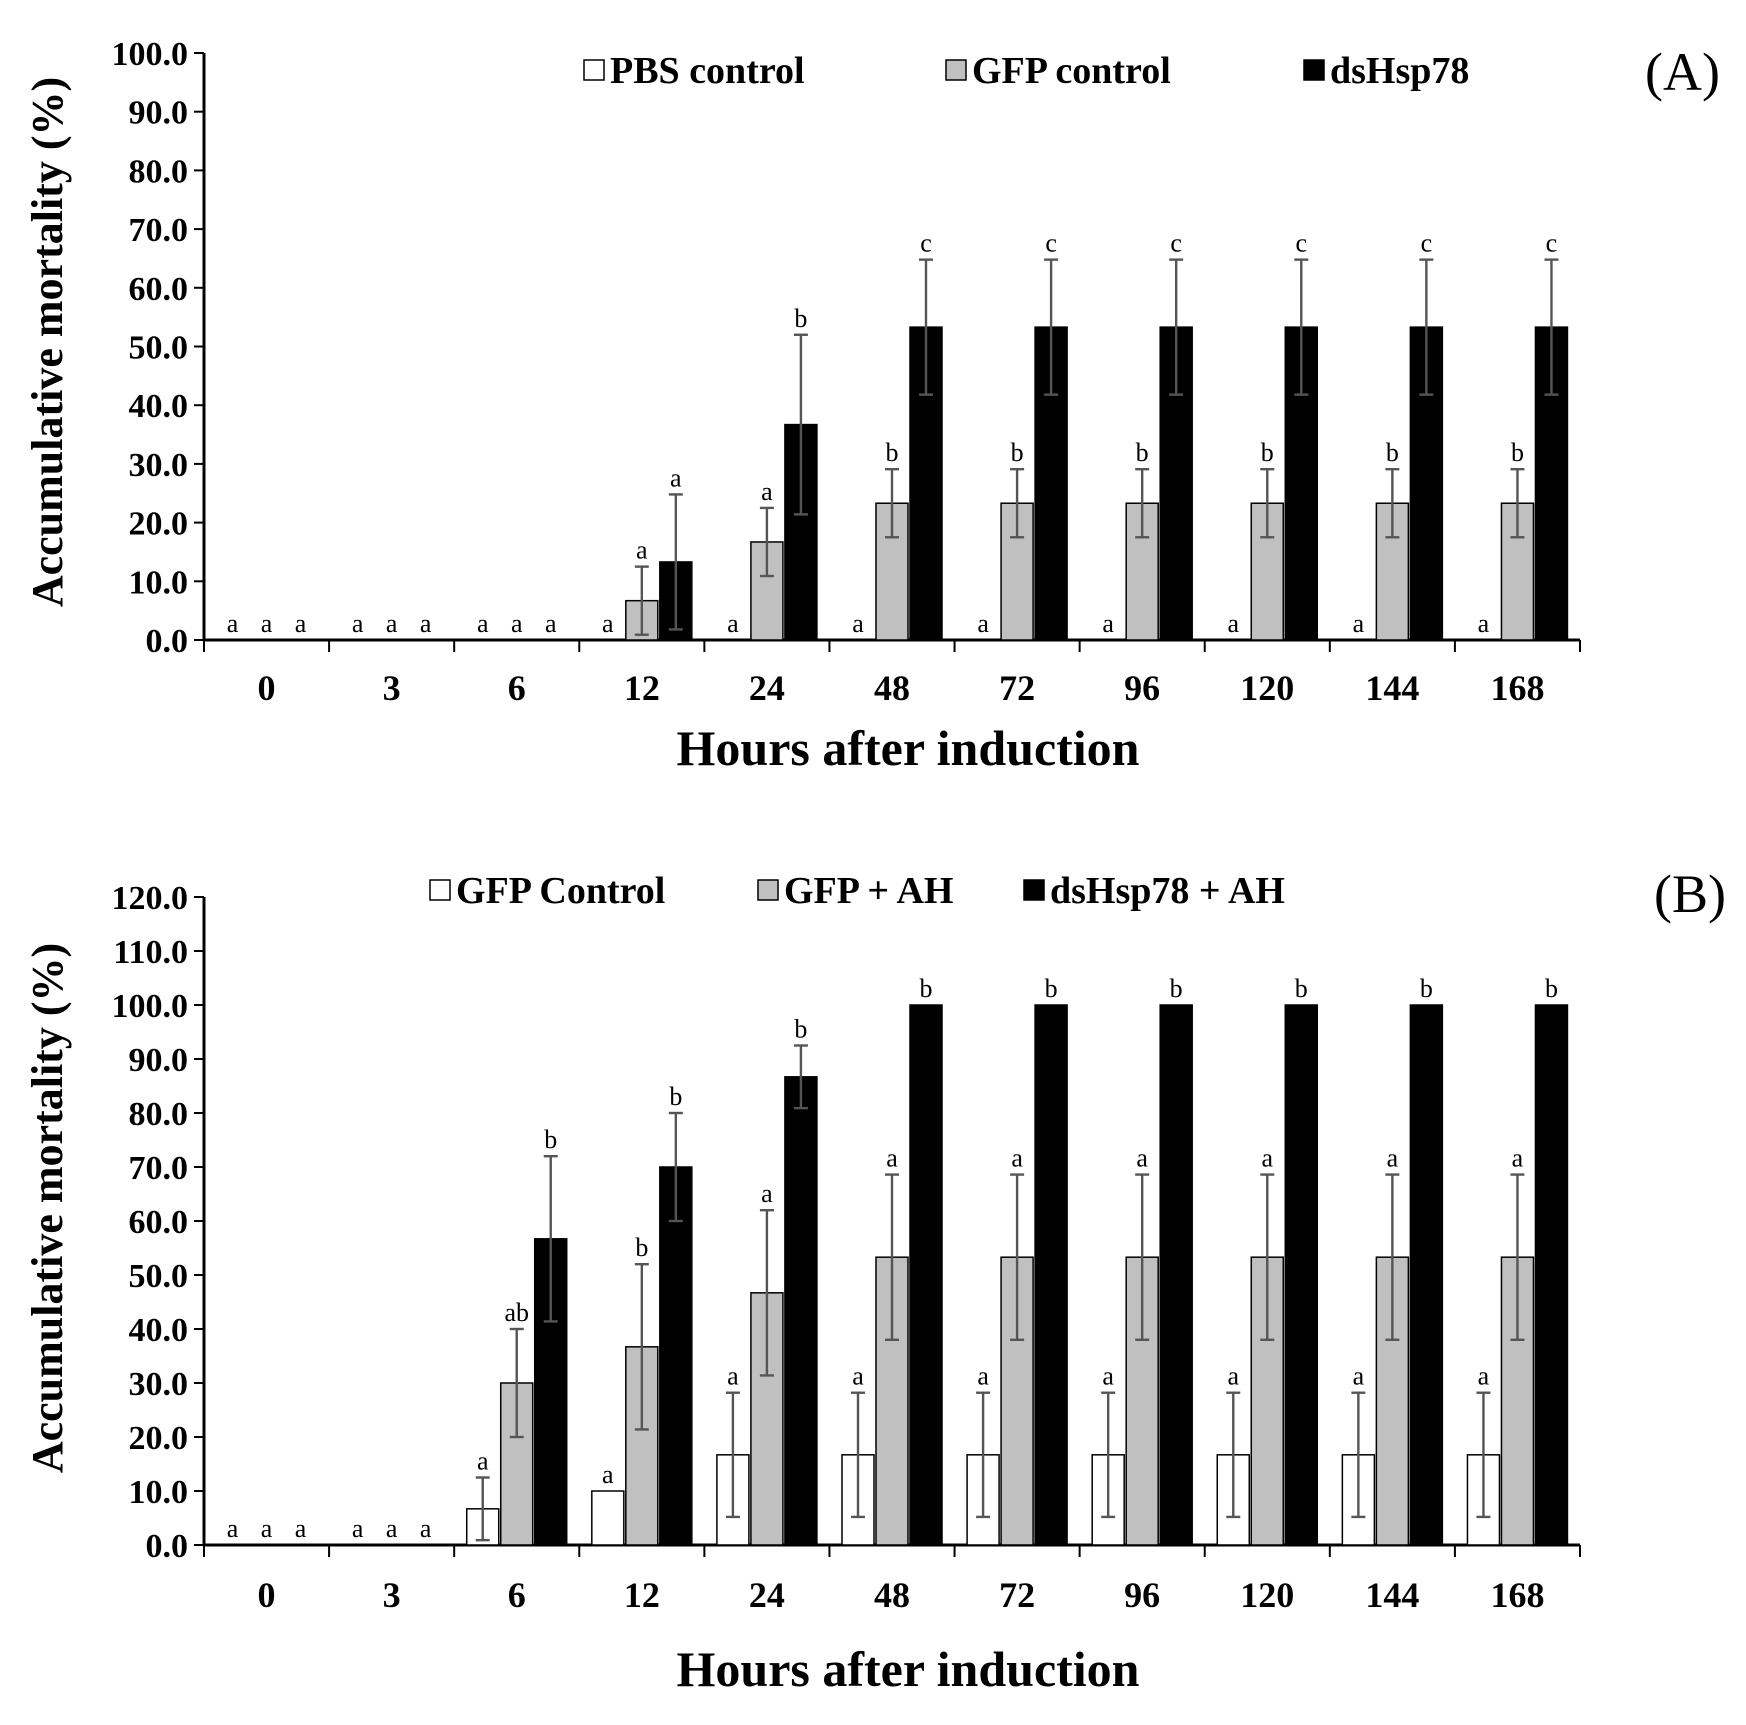  I want to click on sig-label-gfp-control-144h: b, so click(1392, 452).